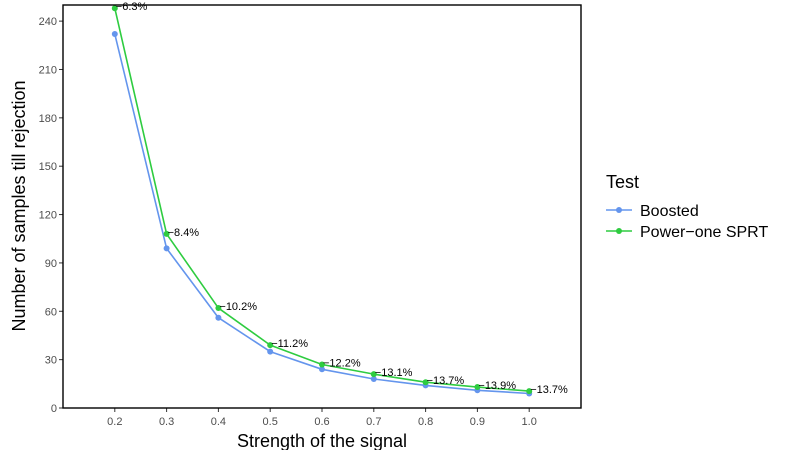  I want to click on data-label: −8.4%, so click(184, 233).